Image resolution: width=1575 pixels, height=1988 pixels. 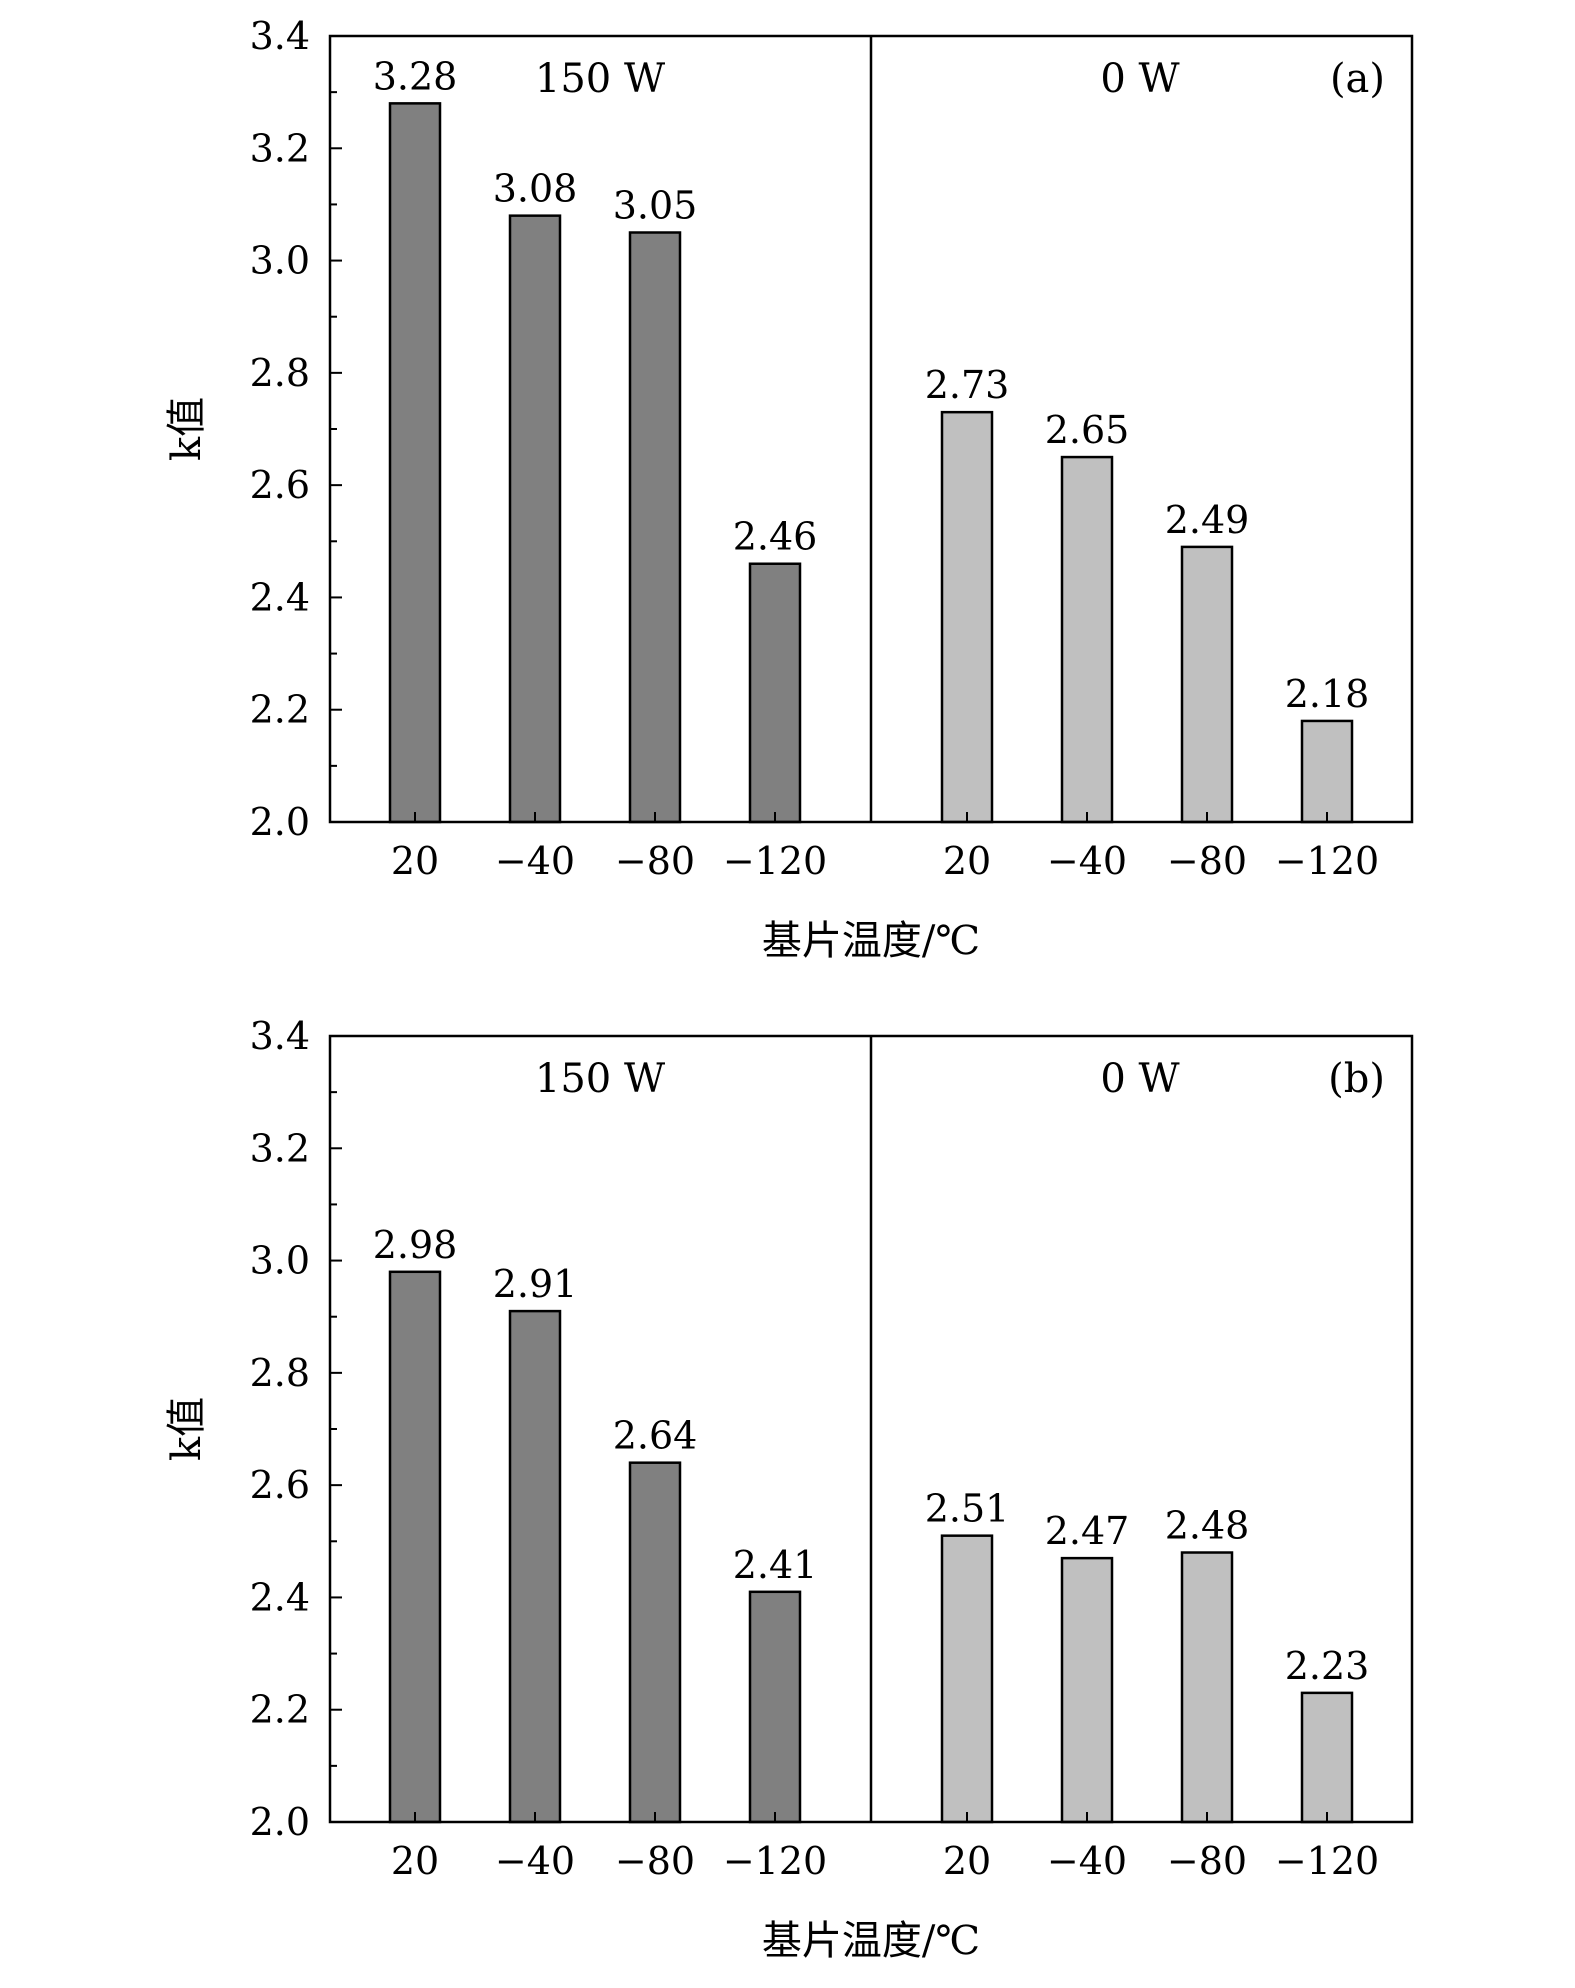 I want to click on data-label: 2.64, so click(x=655, y=1436).